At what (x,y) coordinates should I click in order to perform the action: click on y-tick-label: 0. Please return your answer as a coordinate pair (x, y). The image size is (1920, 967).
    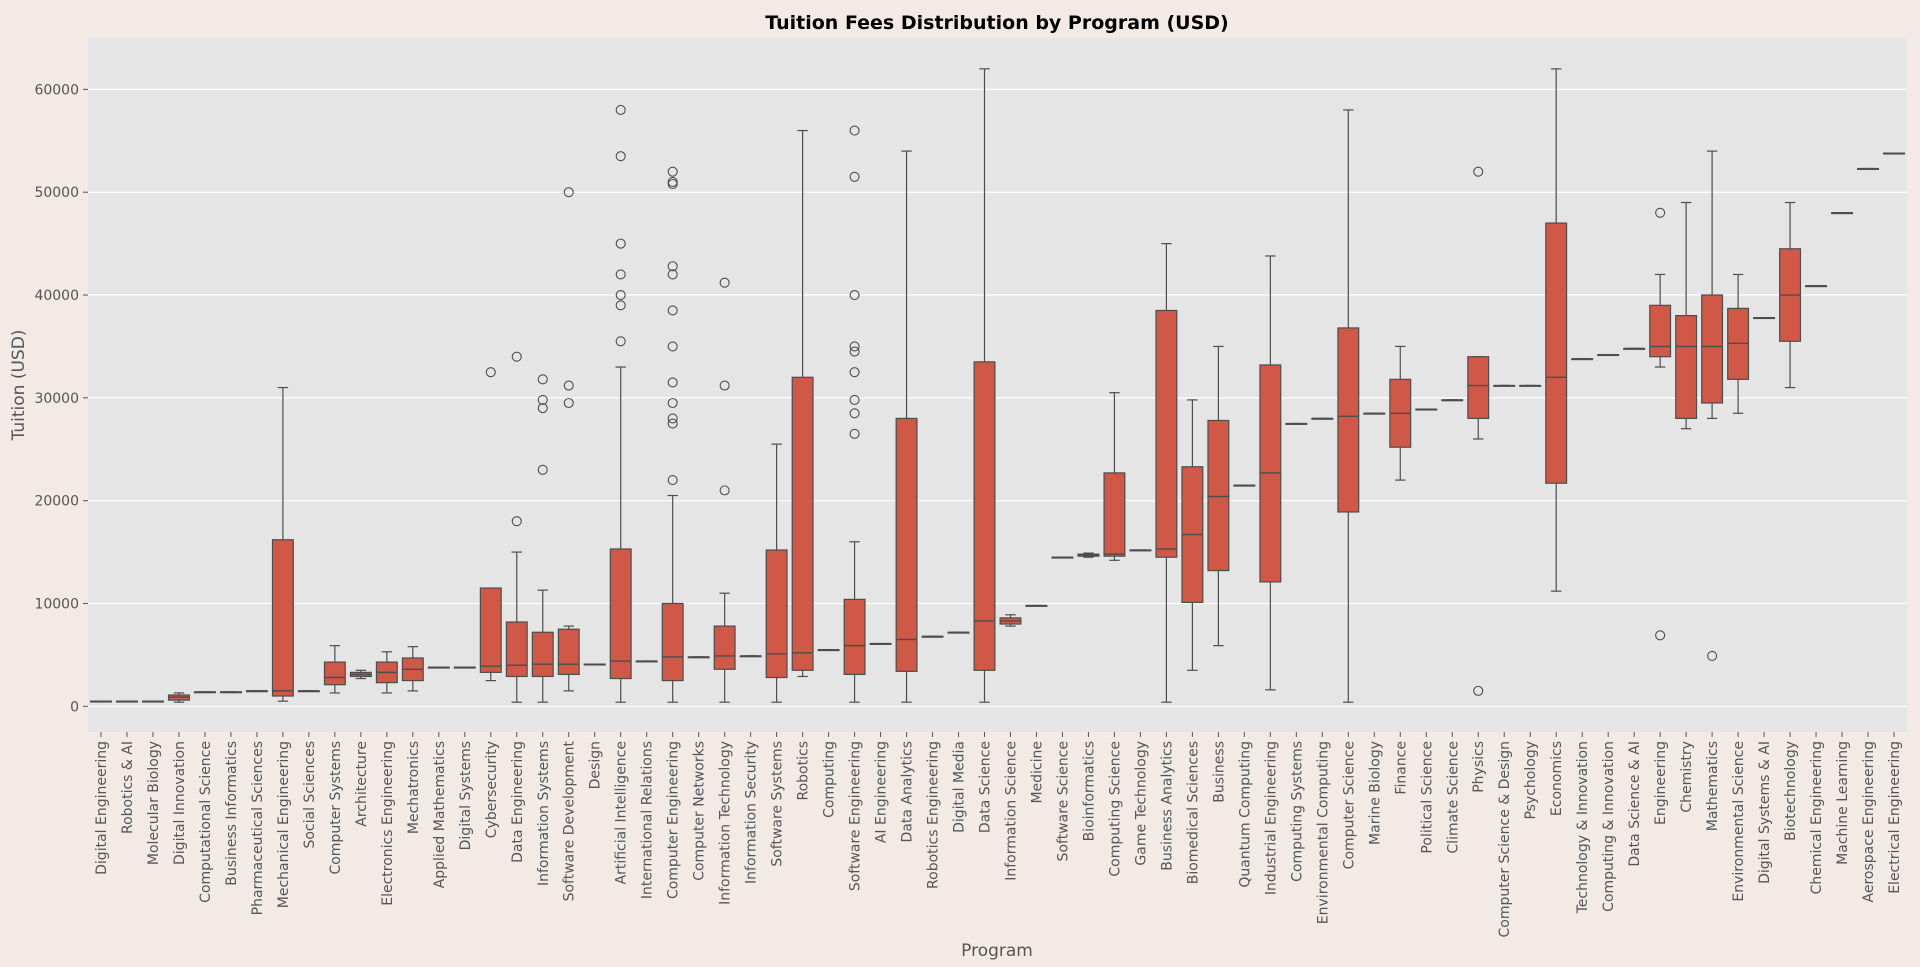
    Looking at the image, I should click on (74, 707).